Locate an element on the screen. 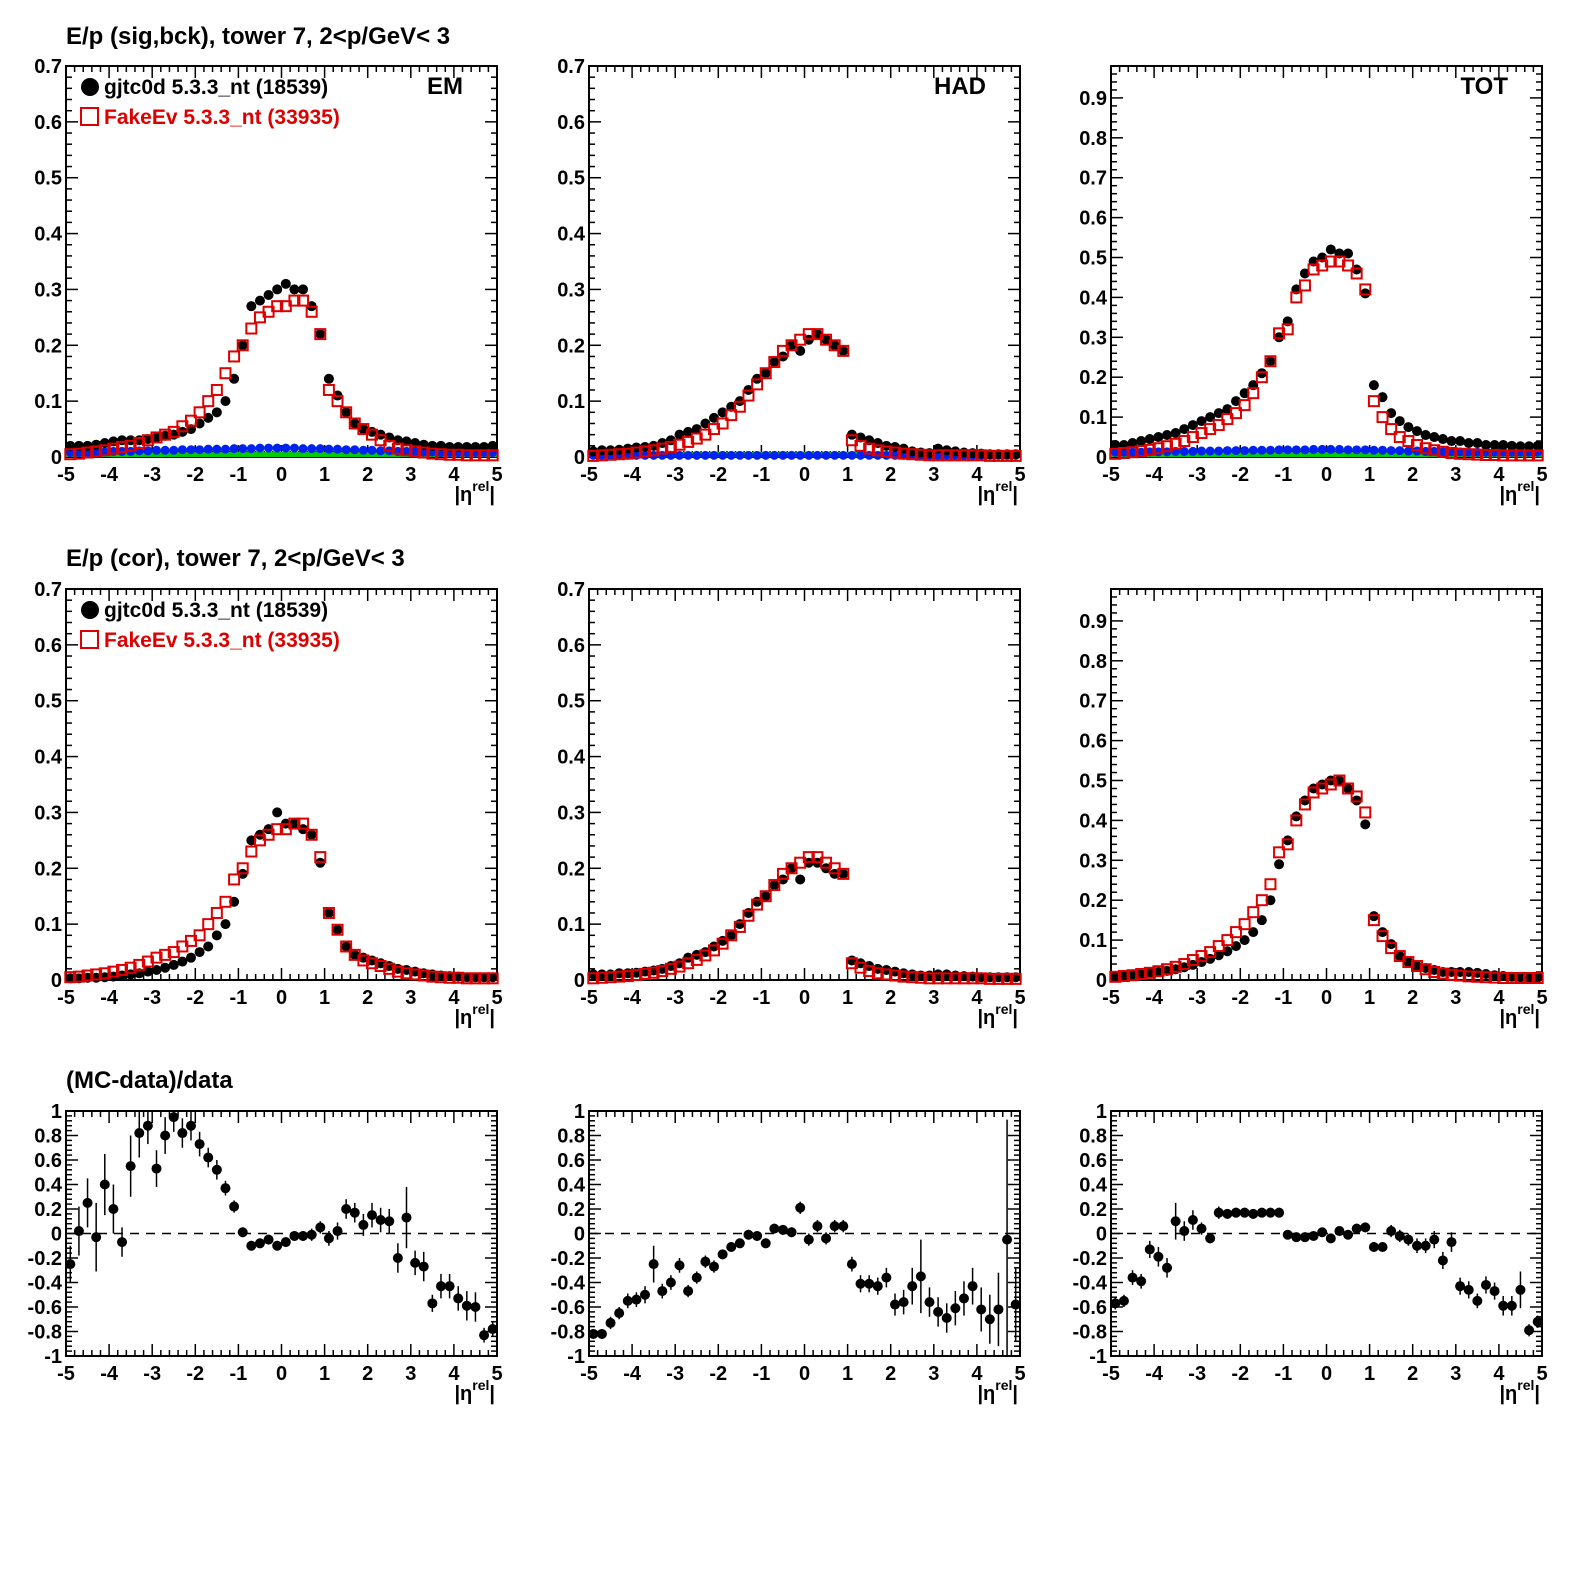  x-tick-label: 5 is located at coordinates (1019, 1374).